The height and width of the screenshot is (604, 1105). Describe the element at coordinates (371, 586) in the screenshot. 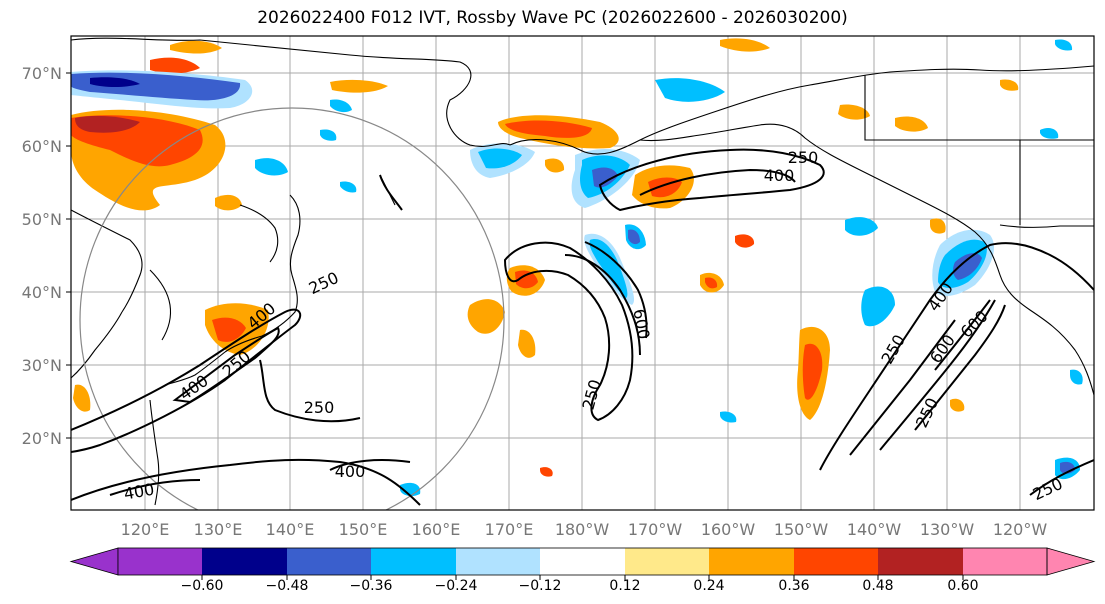

I see `colorbar-tick-label: −0.36` at that location.